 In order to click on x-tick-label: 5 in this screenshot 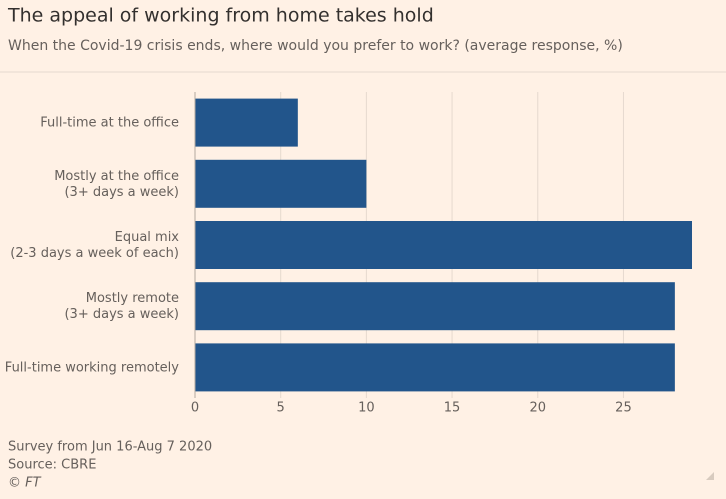, I will do `click(281, 408)`.